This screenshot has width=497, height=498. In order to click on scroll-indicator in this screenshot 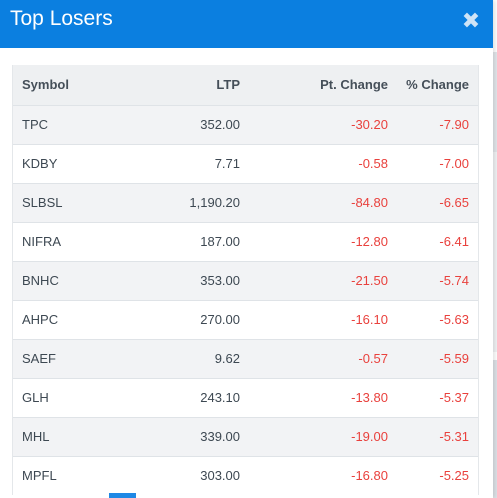, I will do `click(122, 495)`.